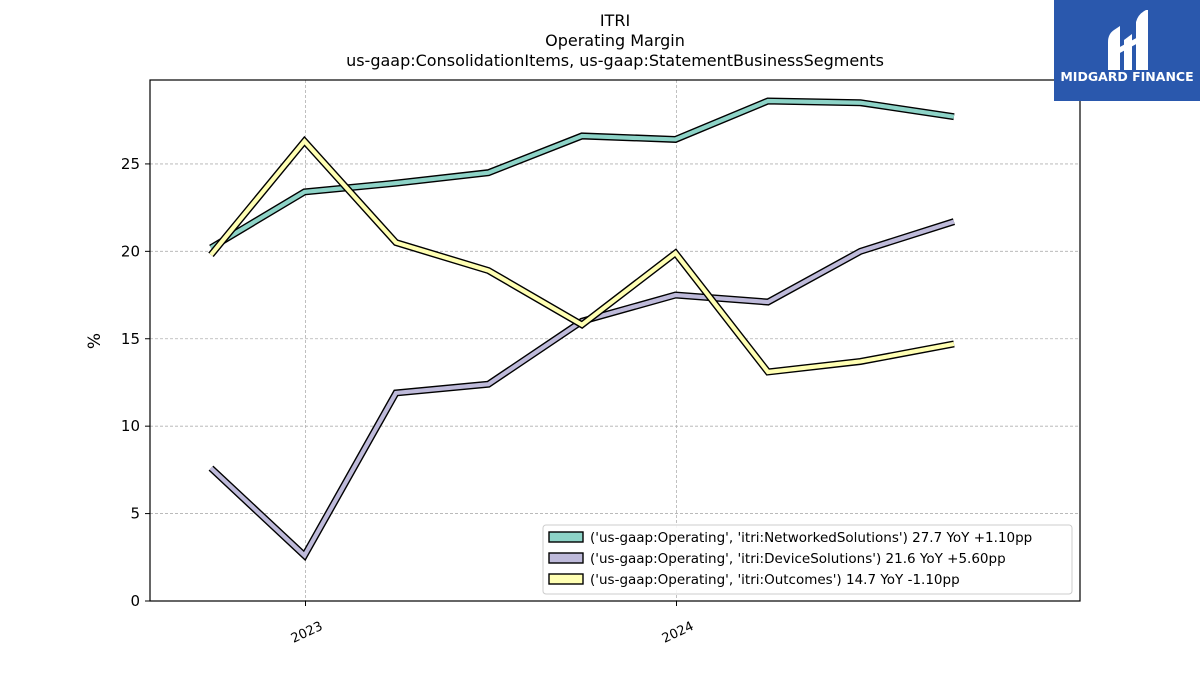 This screenshot has width=1200, height=675. Describe the element at coordinates (130, 164) in the screenshot. I see `y-tick-label: 25` at that location.